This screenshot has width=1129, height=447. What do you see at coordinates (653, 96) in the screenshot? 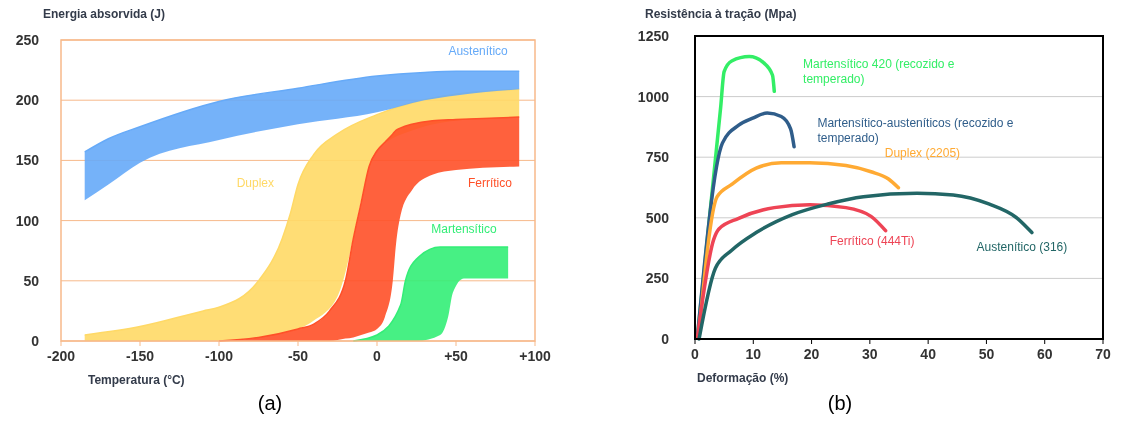
I see `y-tick-label: 1000` at bounding box center [653, 96].